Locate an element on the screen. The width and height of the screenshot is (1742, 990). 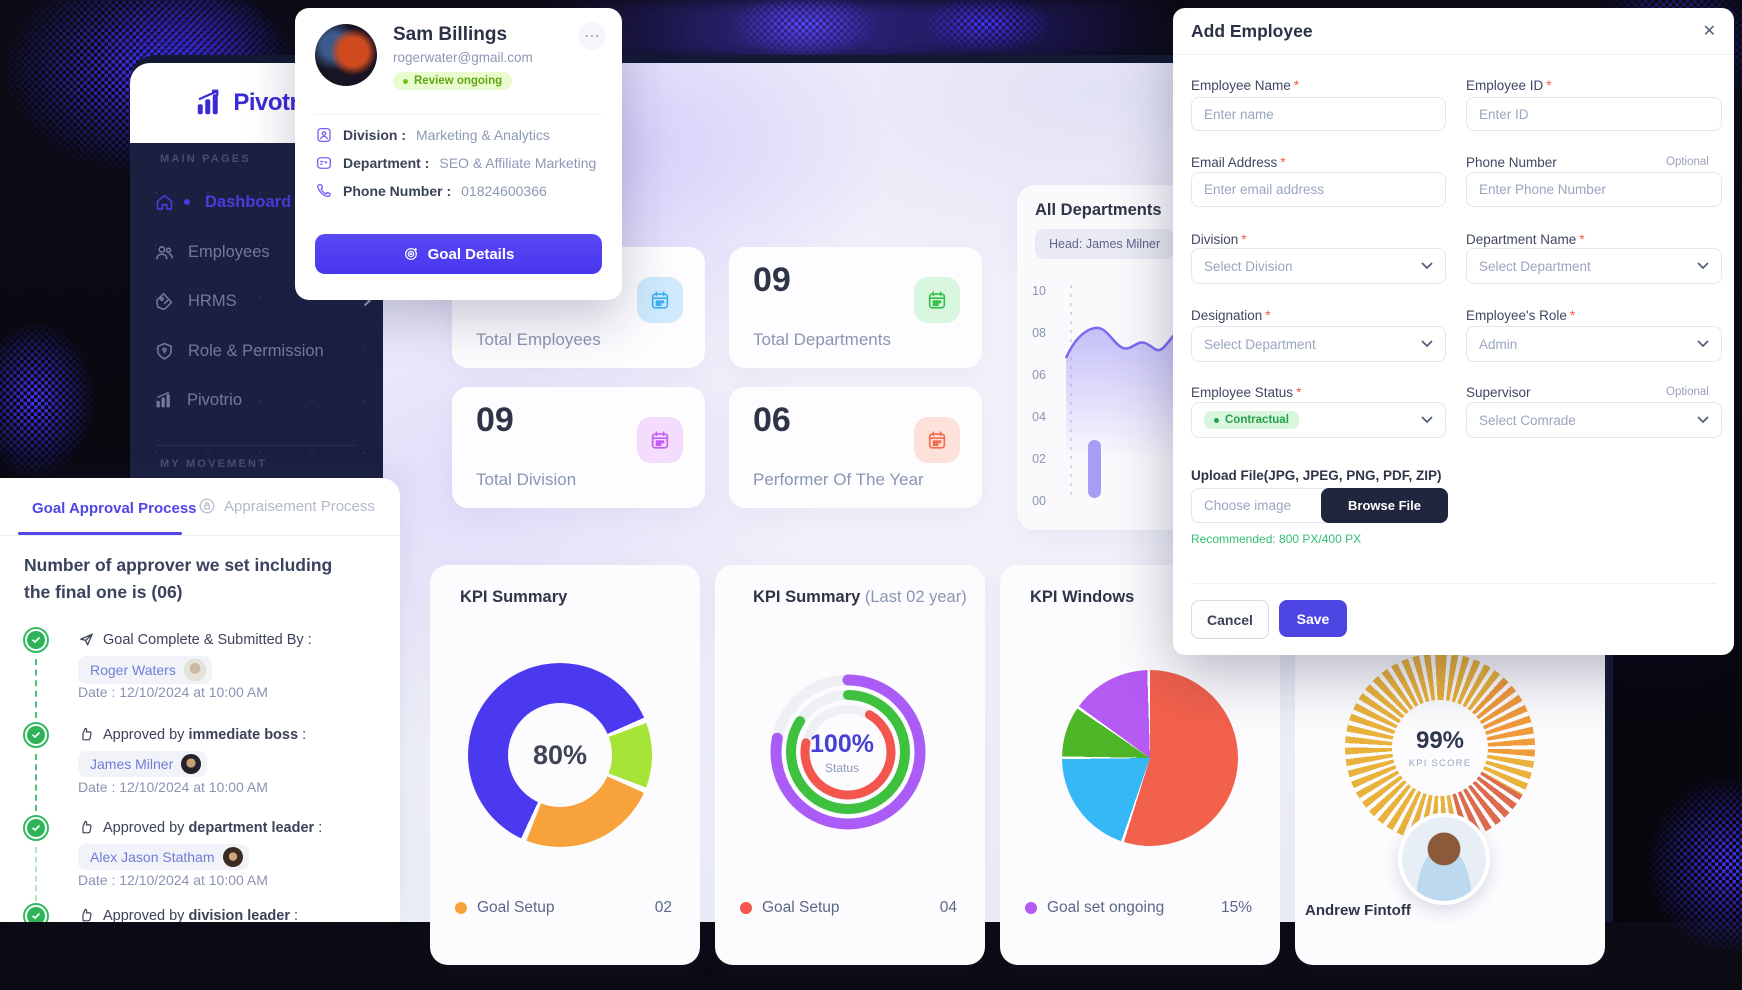
kpi-center-sublabel: Status is located at coordinates (842, 768).